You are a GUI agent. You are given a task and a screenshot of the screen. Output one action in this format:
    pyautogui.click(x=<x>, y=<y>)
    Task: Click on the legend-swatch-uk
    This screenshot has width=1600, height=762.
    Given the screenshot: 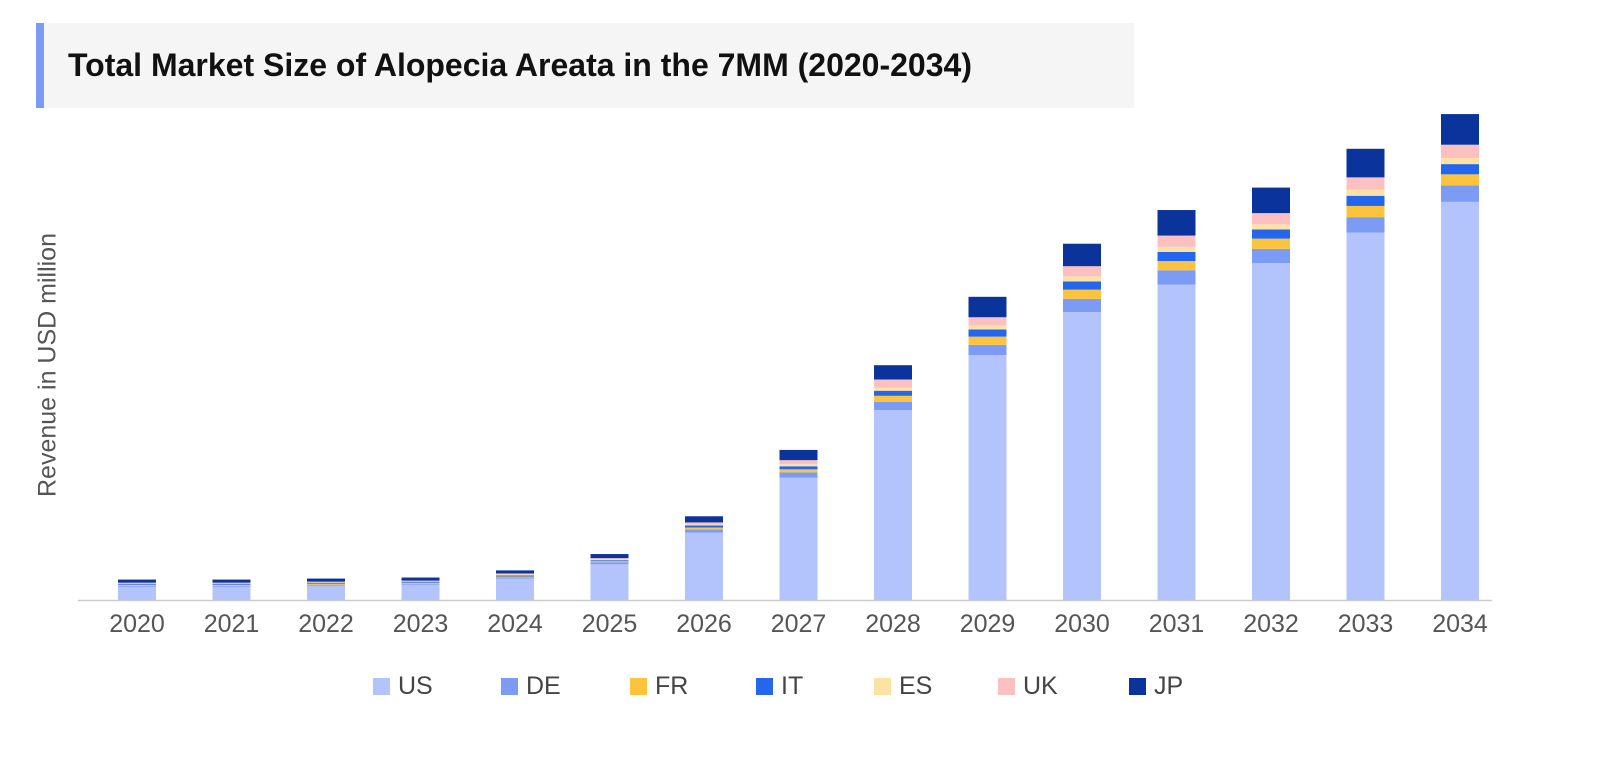 What is the action you would take?
    pyautogui.click(x=1006, y=686)
    